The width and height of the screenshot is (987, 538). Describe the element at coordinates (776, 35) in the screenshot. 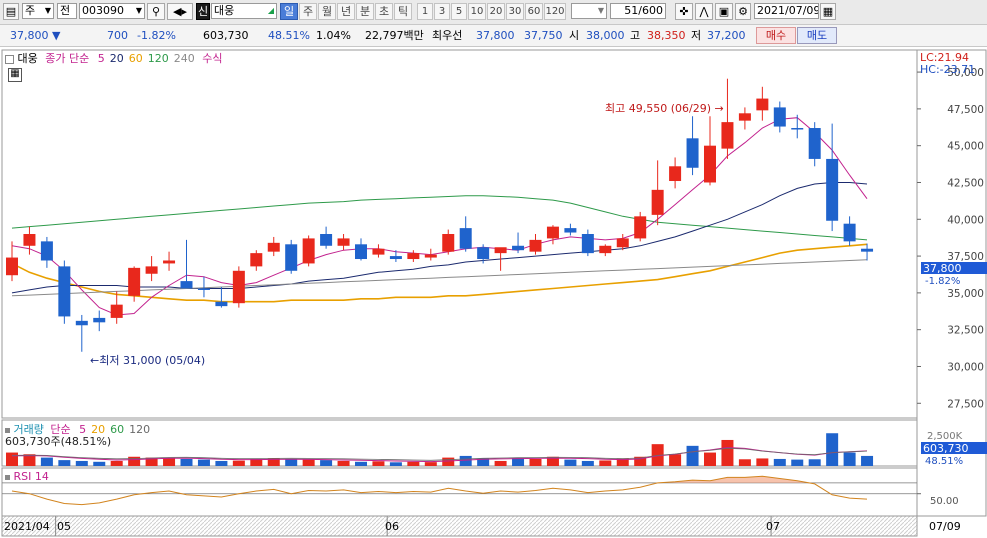

I see `buy-button: 매수` at that location.